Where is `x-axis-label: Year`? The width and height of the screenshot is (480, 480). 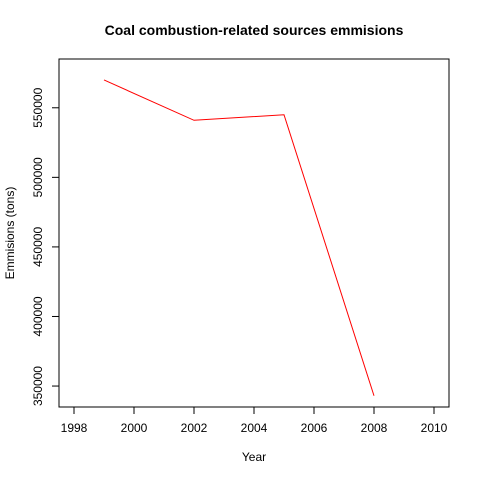
x-axis-label: Year is located at coordinates (254, 457).